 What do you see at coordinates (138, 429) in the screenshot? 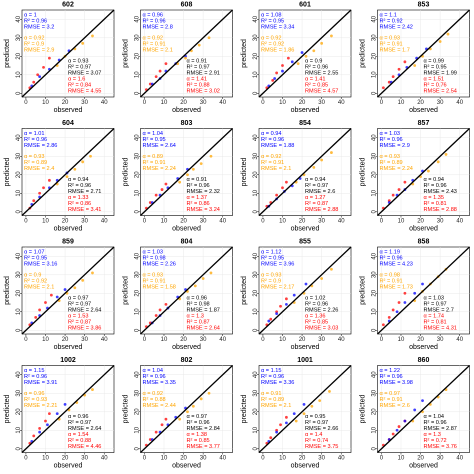
I see `y-tick-label: 10` at bounding box center [138, 429].